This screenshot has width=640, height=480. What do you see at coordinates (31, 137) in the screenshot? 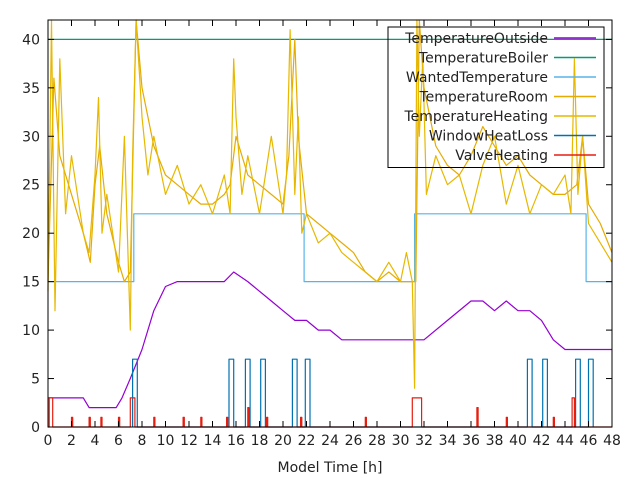
I see `y-tick-label: 30` at bounding box center [31, 137].